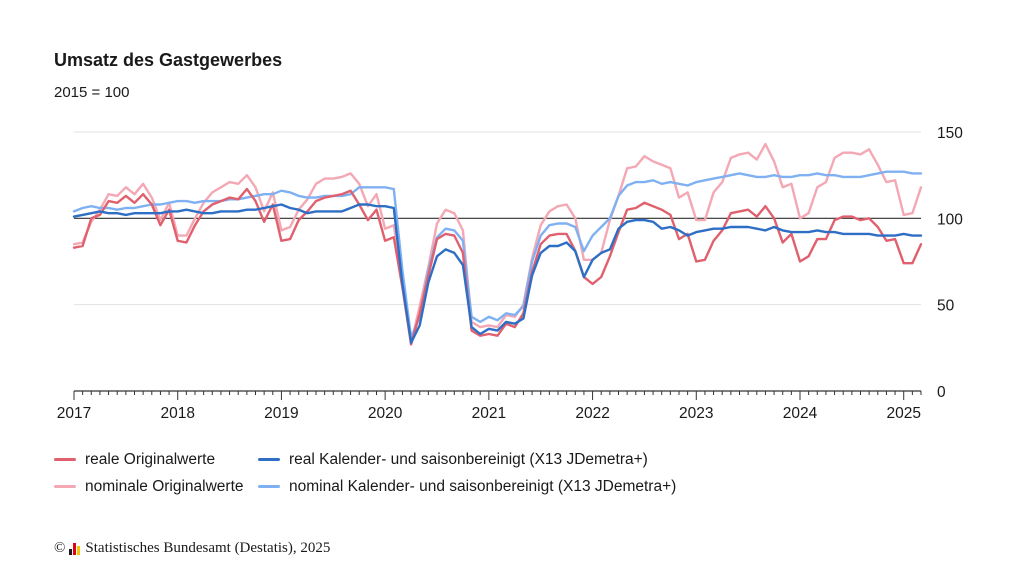  Describe the element at coordinates (177, 413) in the screenshot. I see `x-tick-label: 2018` at that location.